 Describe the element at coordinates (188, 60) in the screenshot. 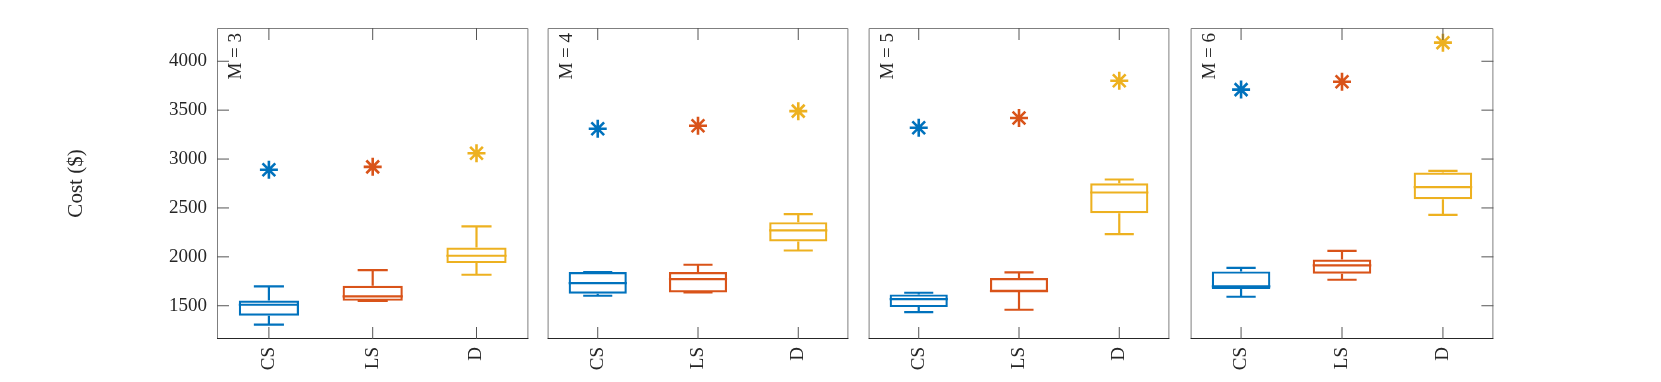

I see `y-tick-label: 4000` at that location.